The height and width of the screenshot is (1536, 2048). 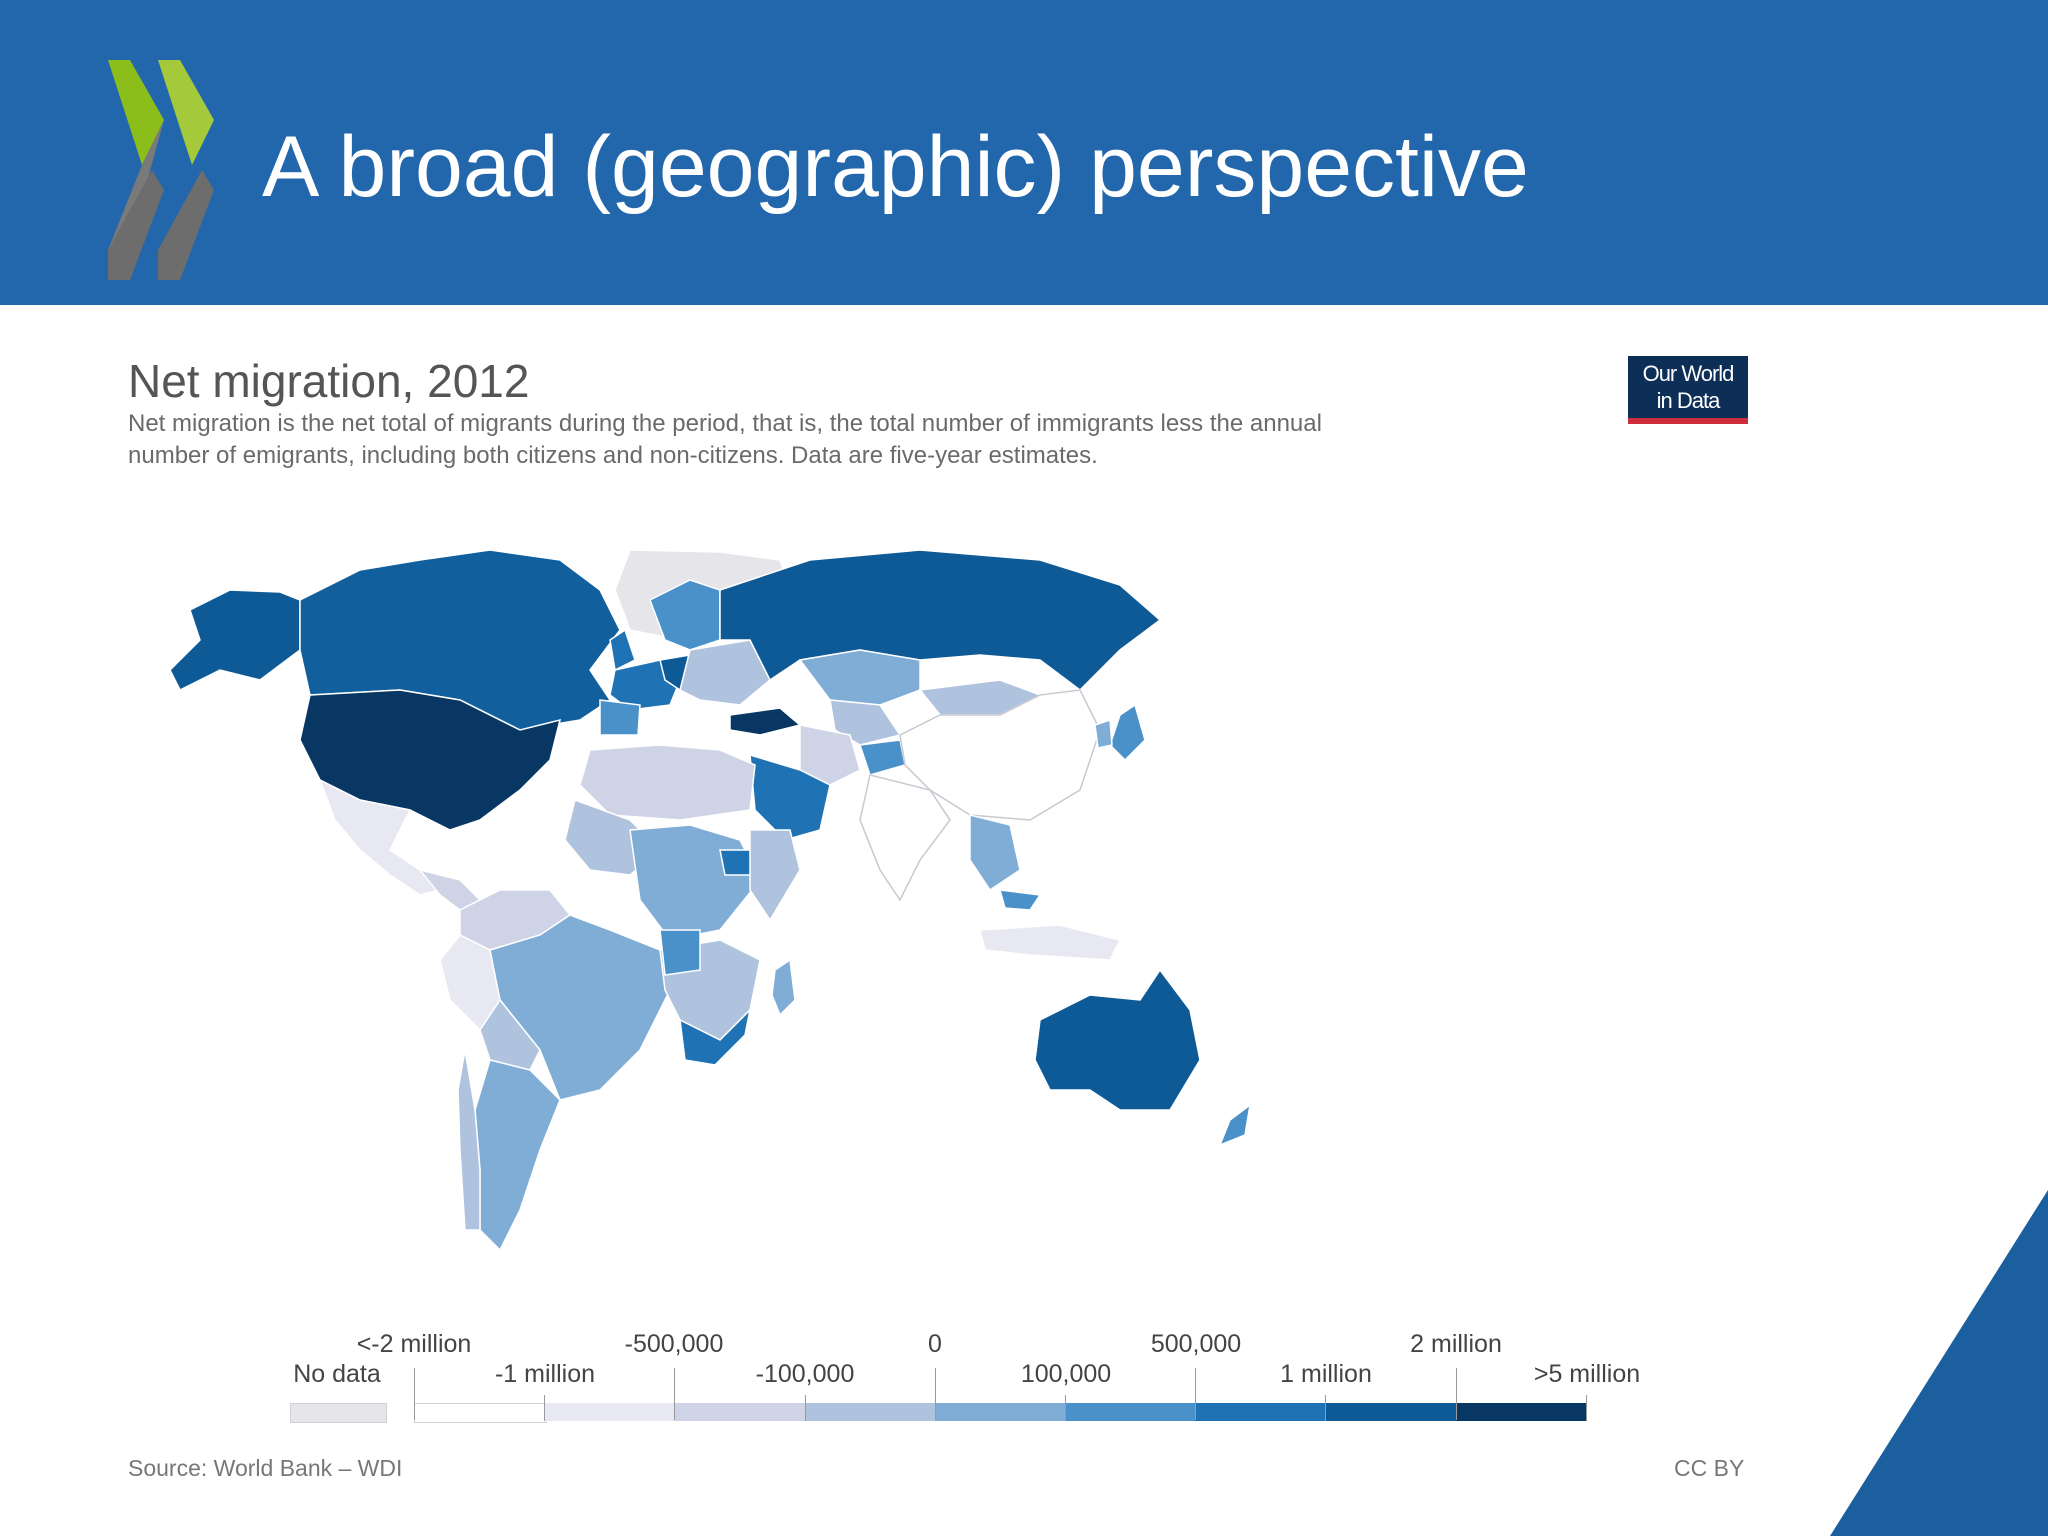 I want to click on legend-label-lower: 100,000, so click(x=1066, y=1374).